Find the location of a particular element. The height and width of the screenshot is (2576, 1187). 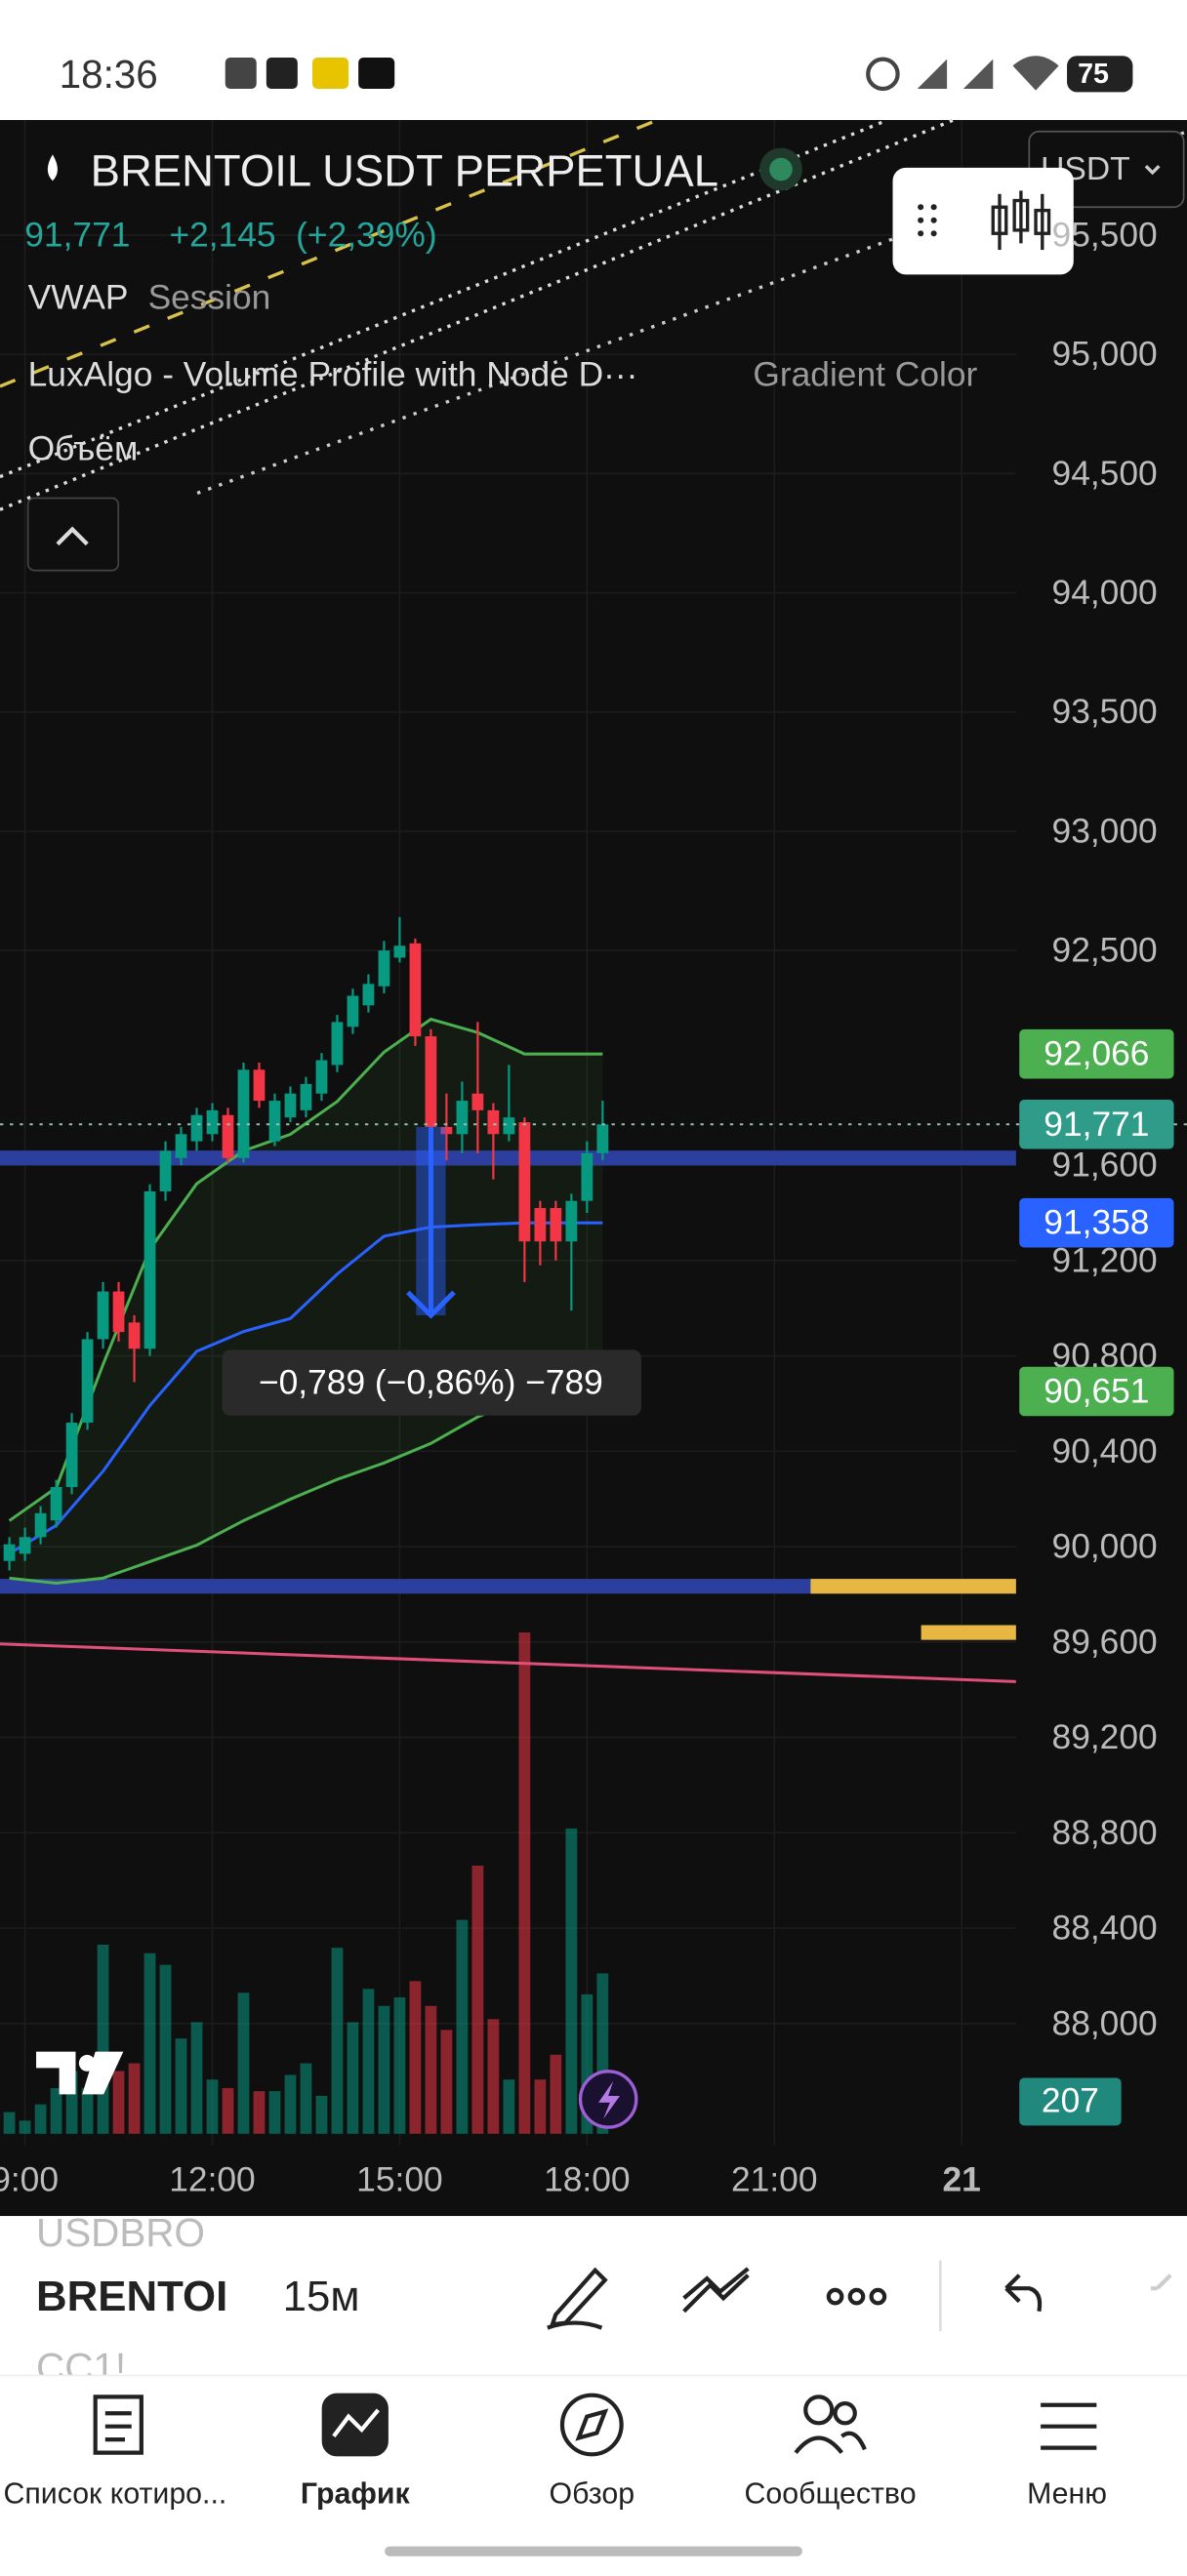

y-tick-label: 92,500 is located at coordinates (1105, 951).